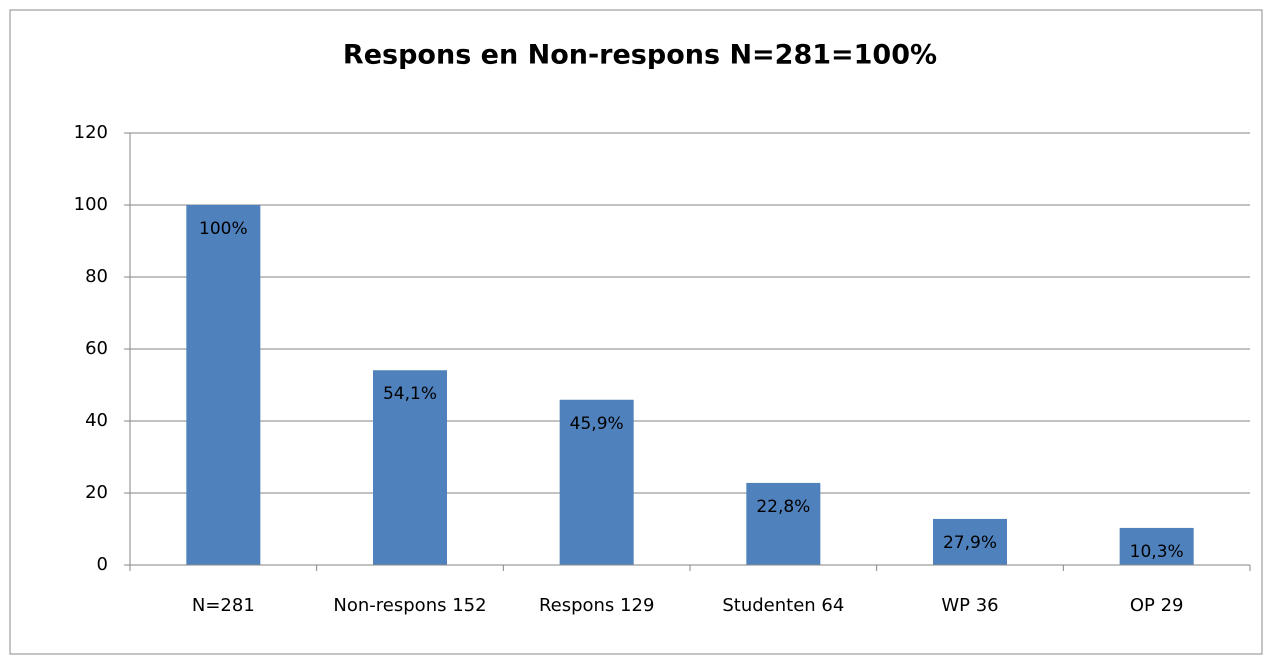 The height and width of the screenshot is (668, 1272). Describe the element at coordinates (409, 605) in the screenshot. I see `x-tick-label: Non-respons 152` at that location.